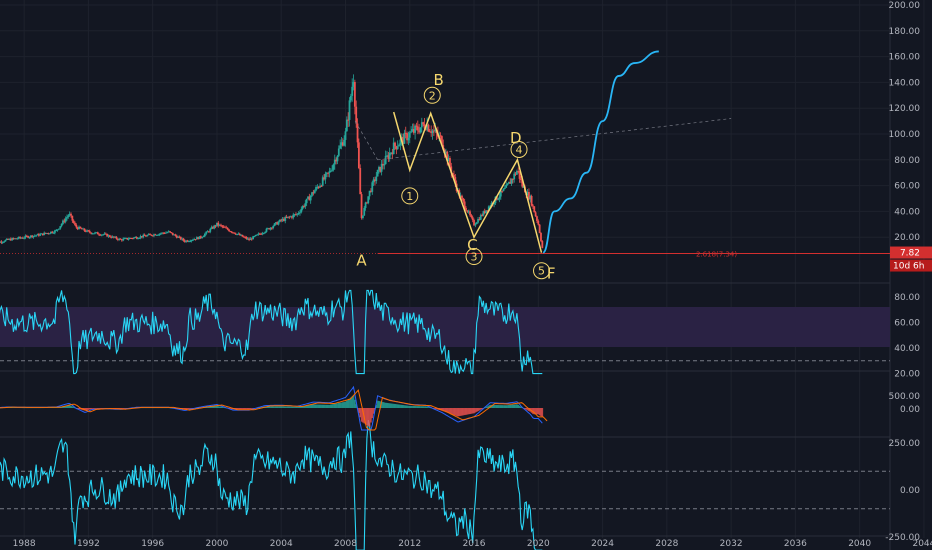 The width and height of the screenshot is (932, 550). Describe the element at coordinates (152, 544) in the screenshot. I see `time-label: 1996` at that location.